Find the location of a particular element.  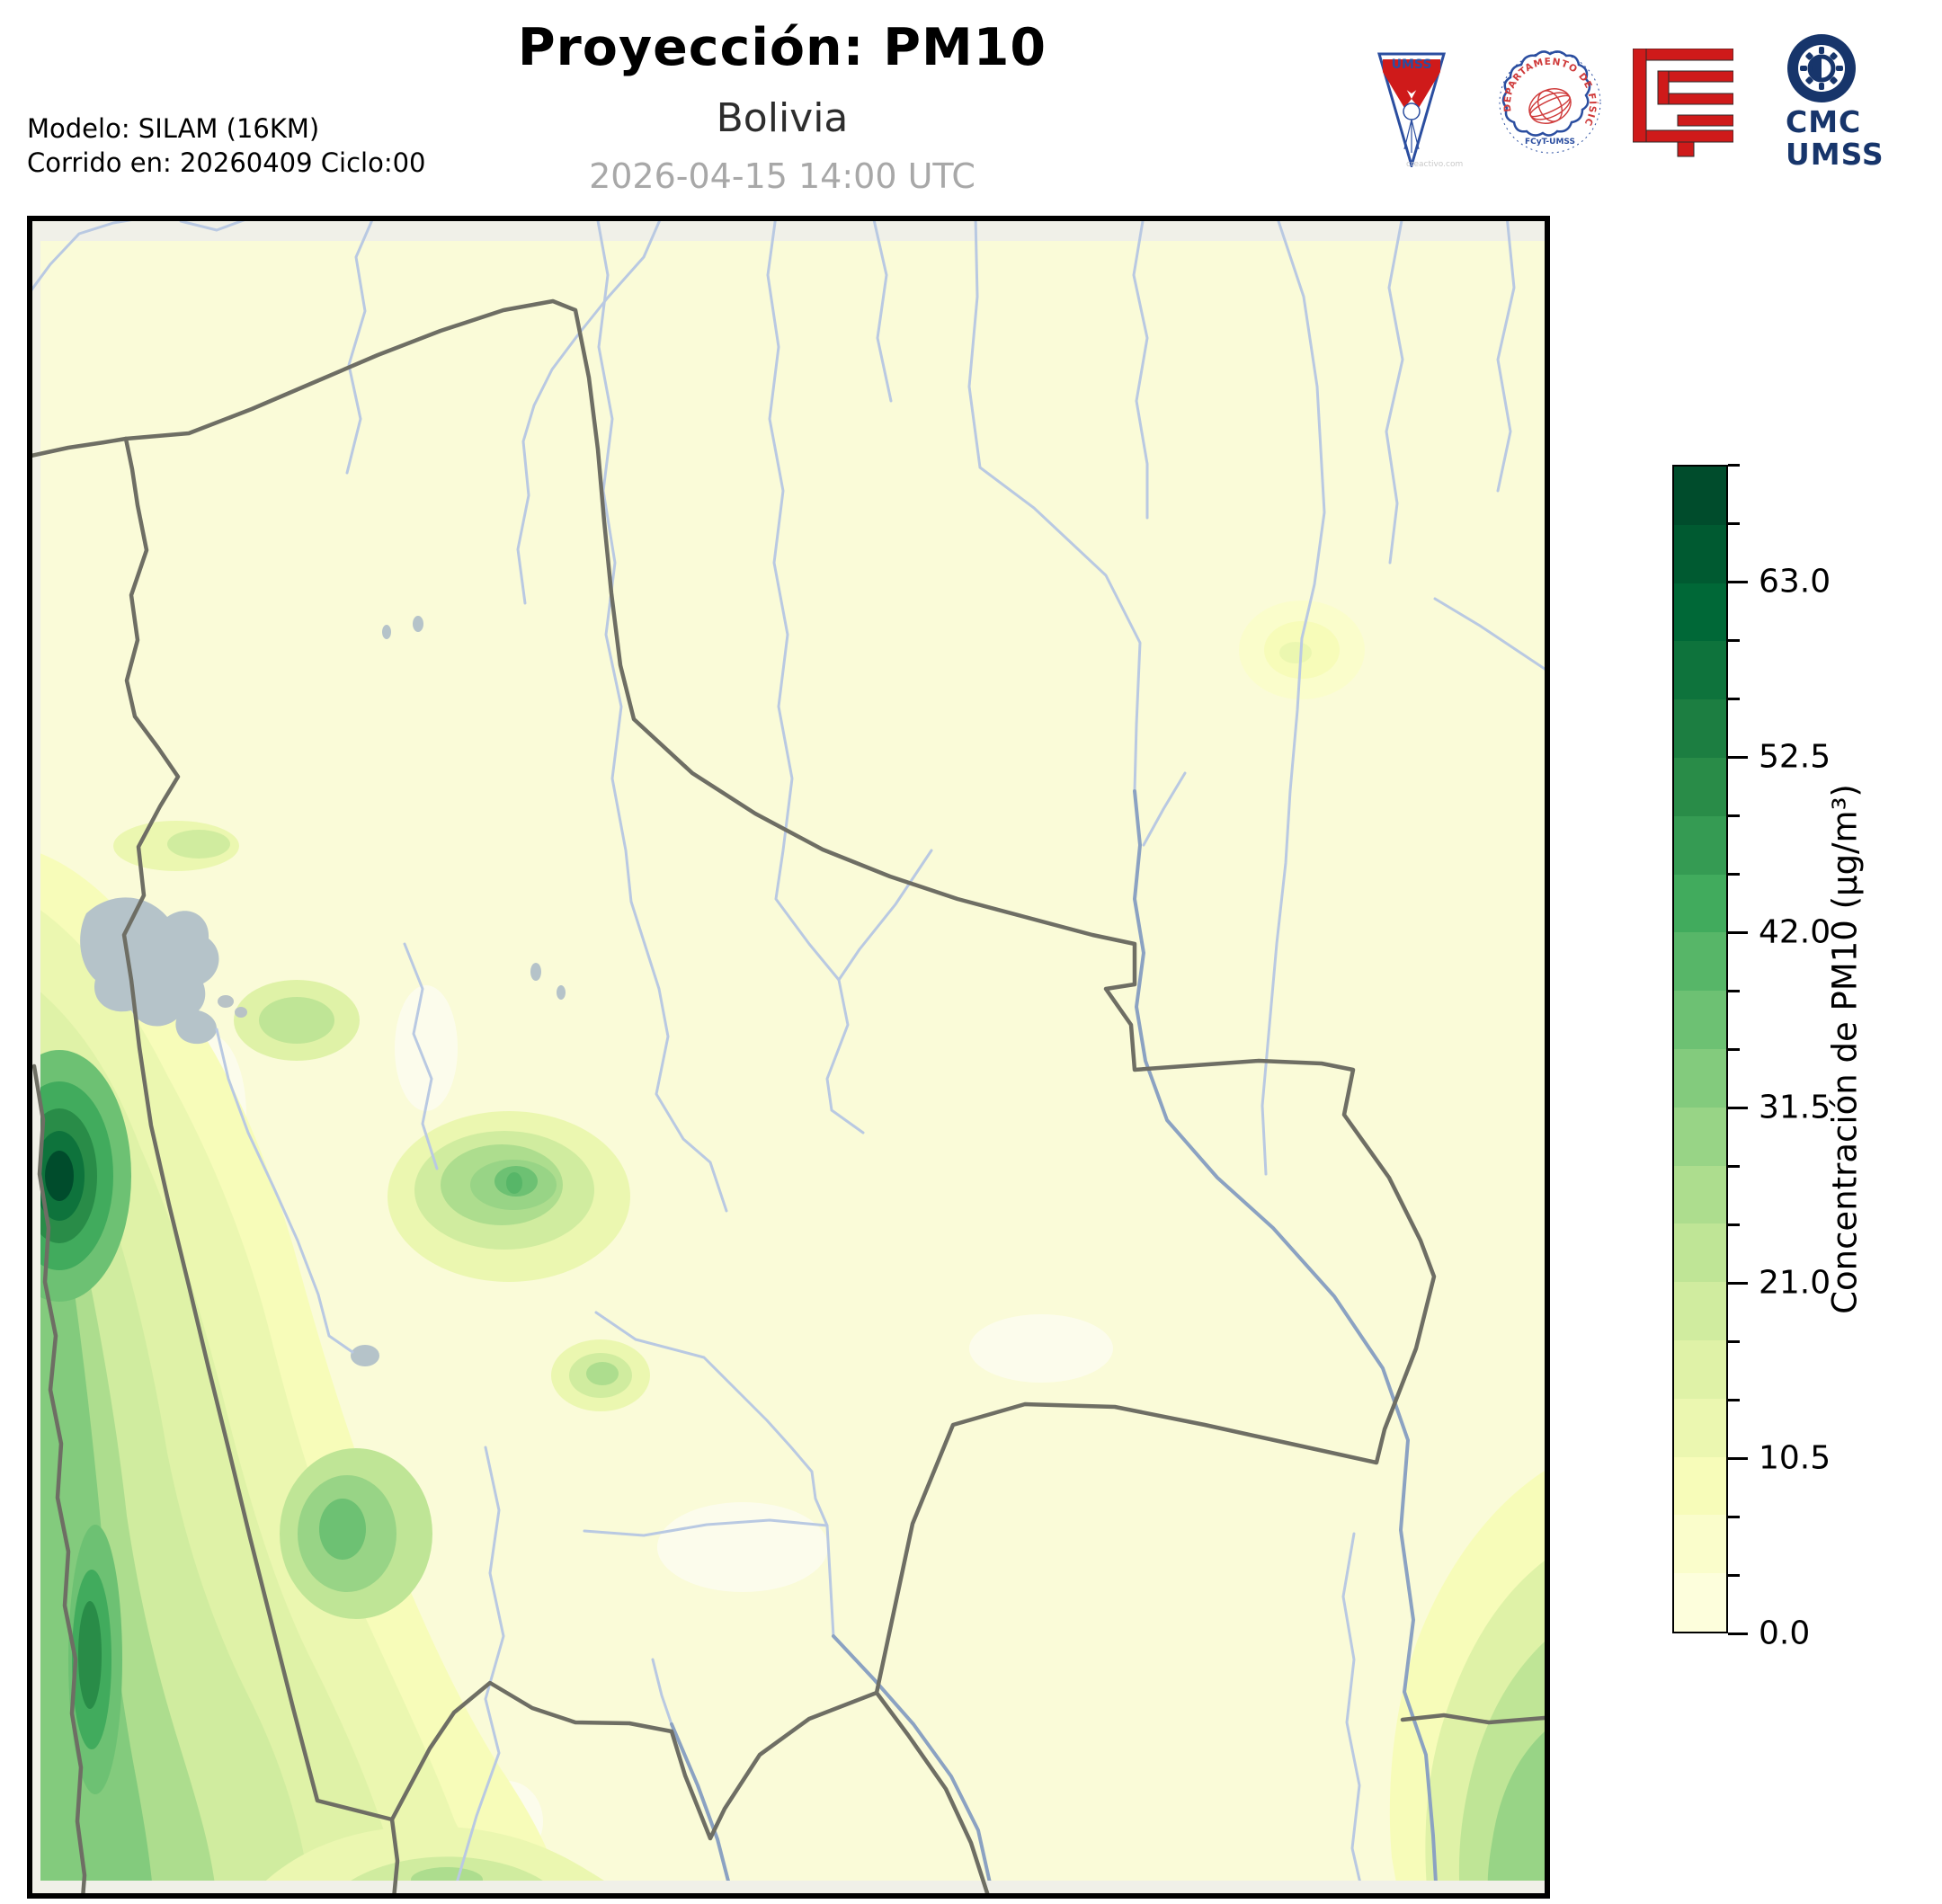

argentina-paraguay-border is located at coordinates (932, 1791).